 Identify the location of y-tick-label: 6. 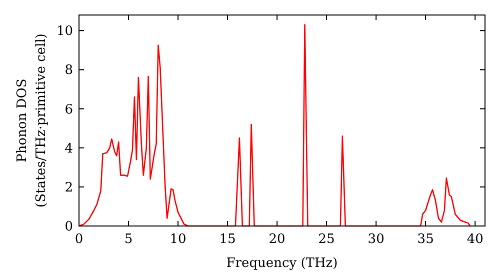
(68, 110).